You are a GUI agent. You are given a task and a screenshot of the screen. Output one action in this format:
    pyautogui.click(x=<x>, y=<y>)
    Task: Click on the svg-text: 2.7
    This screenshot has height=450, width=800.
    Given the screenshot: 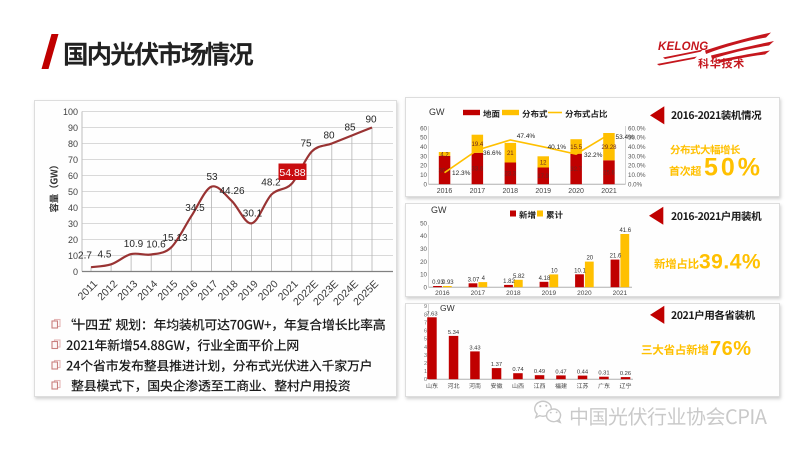 What is the action you would take?
    pyautogui.click(x=85, y=256)
    